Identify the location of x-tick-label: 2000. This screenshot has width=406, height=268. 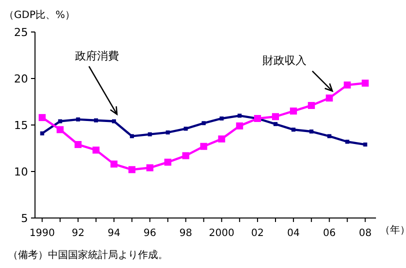
(221, 233).